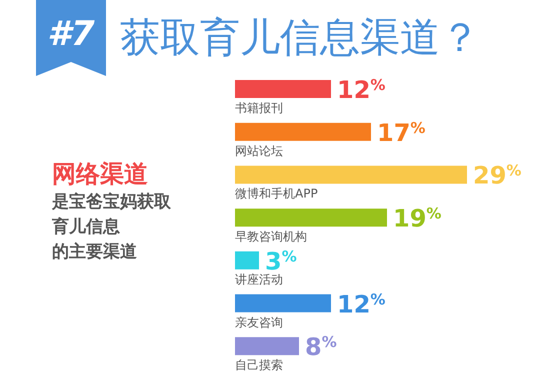 The width and height of the screenshot is (540, 381). Describe the element at coordinates (497, 176) in the screenshot. I see `data-label: 29%` at that location.